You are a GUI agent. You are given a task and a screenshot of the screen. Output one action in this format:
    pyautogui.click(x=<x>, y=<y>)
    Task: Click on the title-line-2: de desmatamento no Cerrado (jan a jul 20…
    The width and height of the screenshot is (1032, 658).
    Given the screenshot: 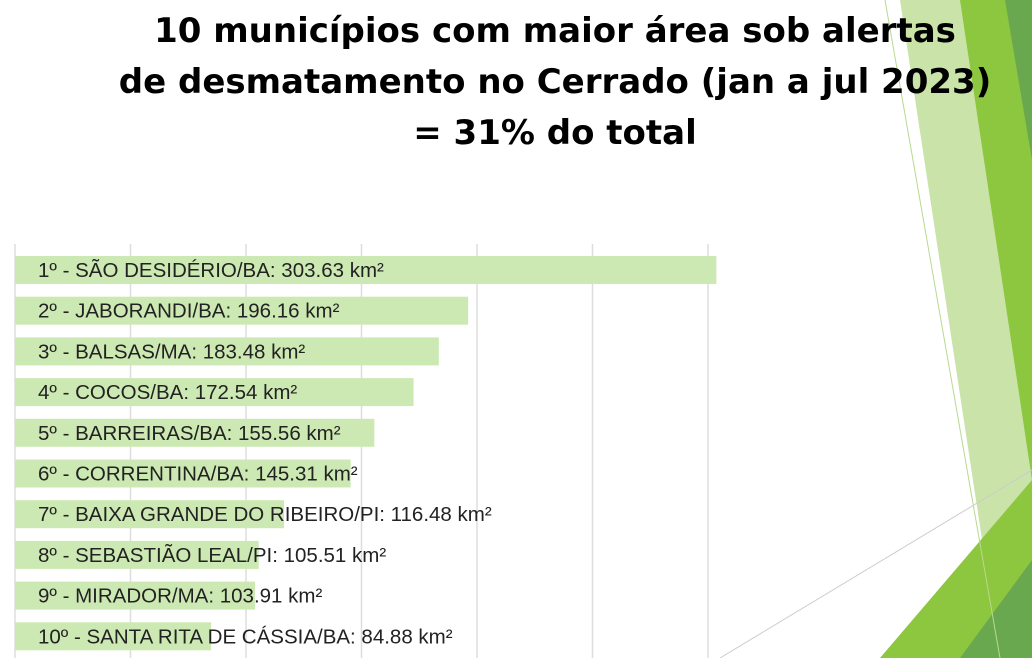 What is the action you would take?
    pyautogui.click(x=555, y=82)
    